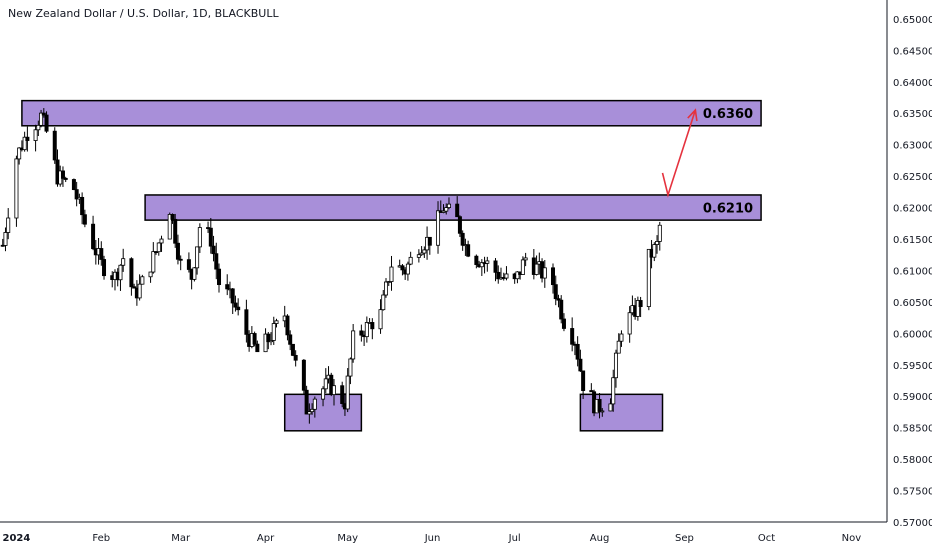 The height and width of the screenshot is (550, 932). What do you see at coordinates (912, 429) in the screenshot?
I see `price-tick-label: 0.58500` at bounding box center [912, 429].